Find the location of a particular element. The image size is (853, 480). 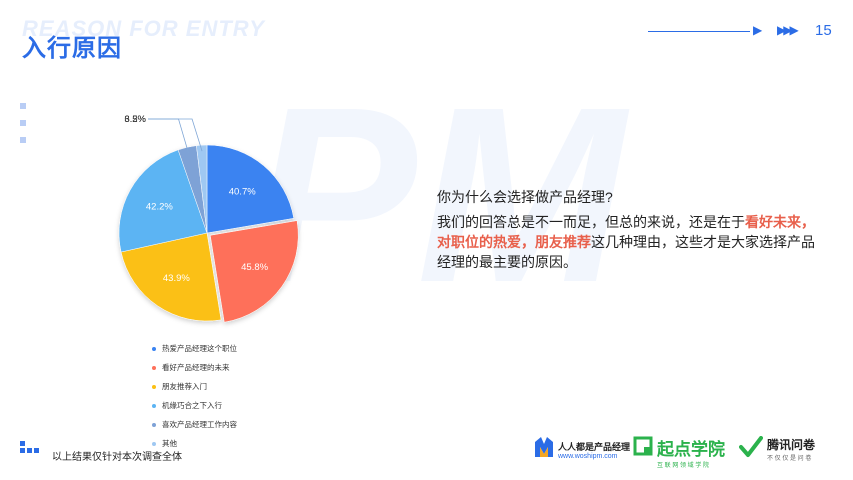

logo3-main: 腾讯问卷 is located at coordinates (791, 445).